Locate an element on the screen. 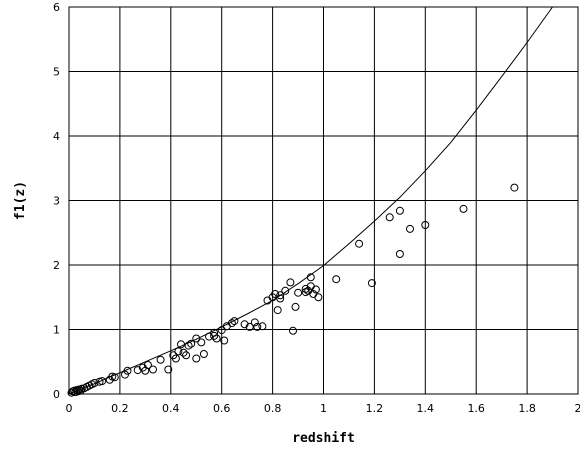 This screenshot has width=580, height=449. x-tick-label: 0 is located at coordinates (69, 408).